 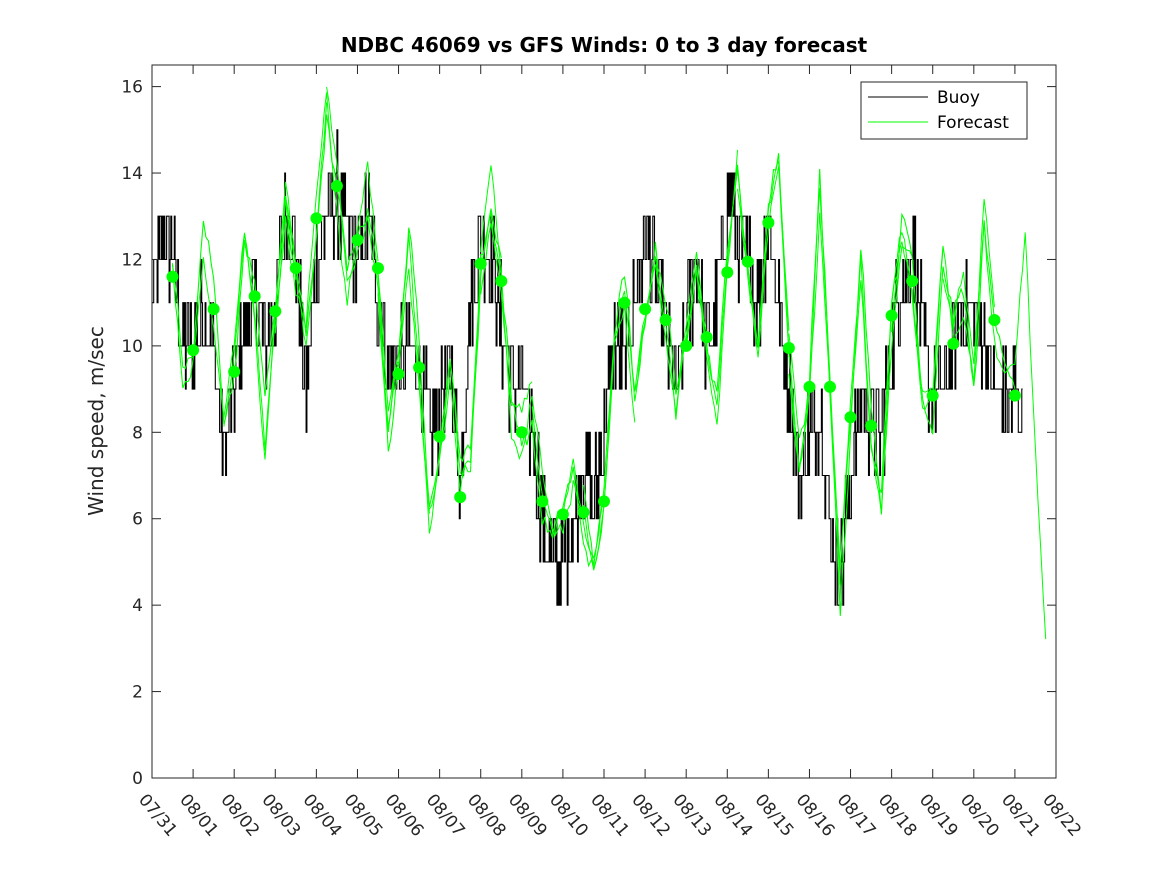 What do you see at coordinates (96, 421) in the screenshot?
I see `y-axis-label: Wind speed, m/sec` at bounding box center [96, 421].